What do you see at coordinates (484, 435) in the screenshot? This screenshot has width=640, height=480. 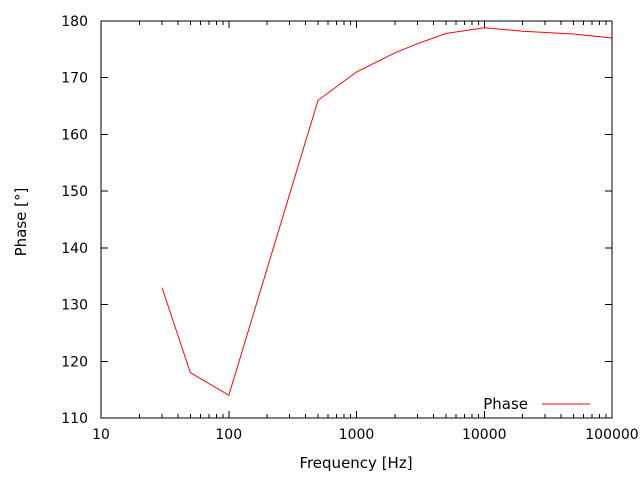 I see `x-tick-label: 10000` at bounding box center [484, 435].